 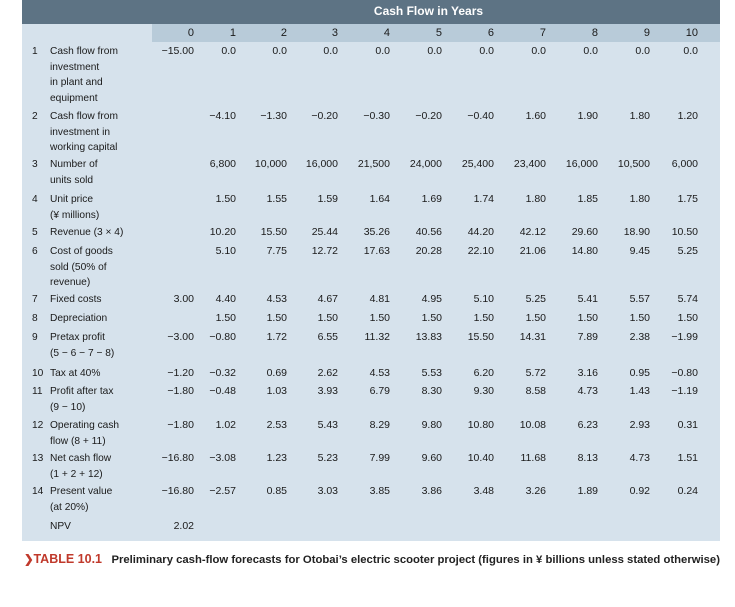 What do you see at coordinates (91, 527) in the screenshot?
I see `row-label: NPV` at bounding box center [91, 527].